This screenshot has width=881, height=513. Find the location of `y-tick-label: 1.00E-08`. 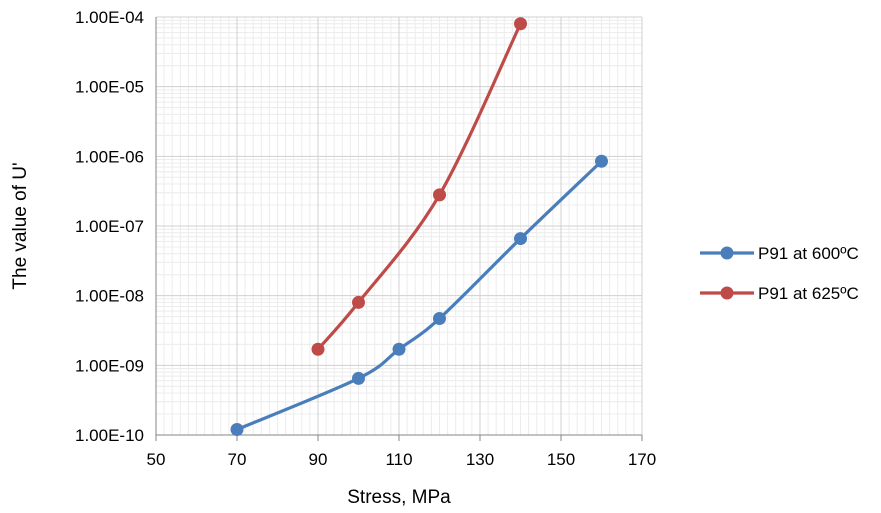

y-tick-label: 1.00E-08 is located at coordinates (109, 296).